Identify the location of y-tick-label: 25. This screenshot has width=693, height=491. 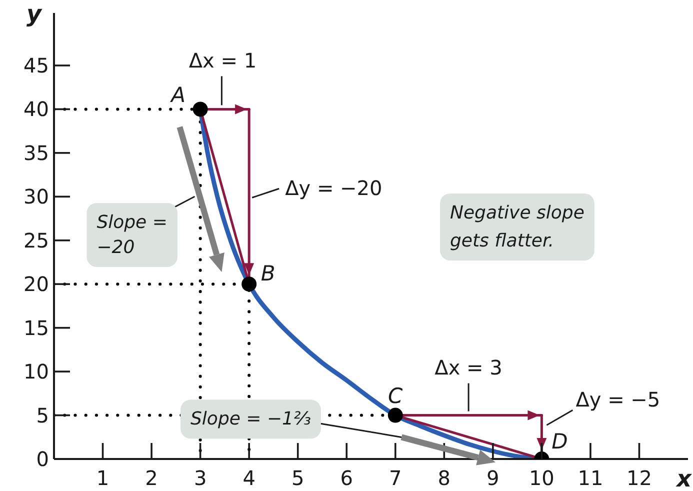
(36, 240).